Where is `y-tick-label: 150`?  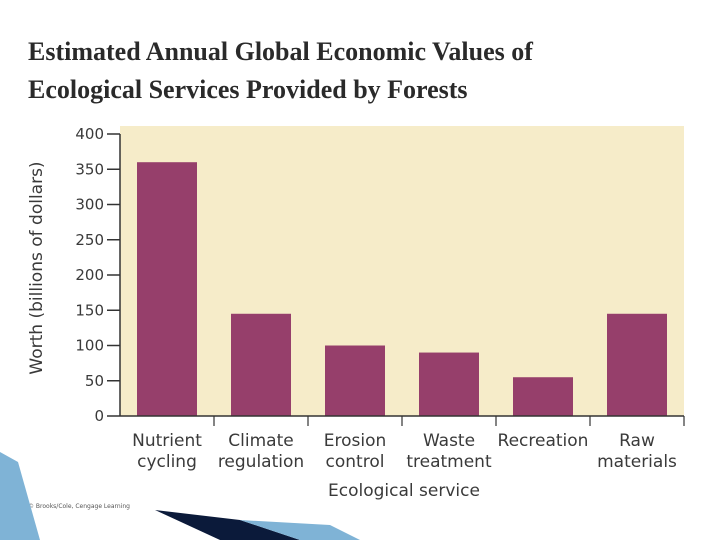
y-tick-label: 150 is located at coordinates (89, 310).